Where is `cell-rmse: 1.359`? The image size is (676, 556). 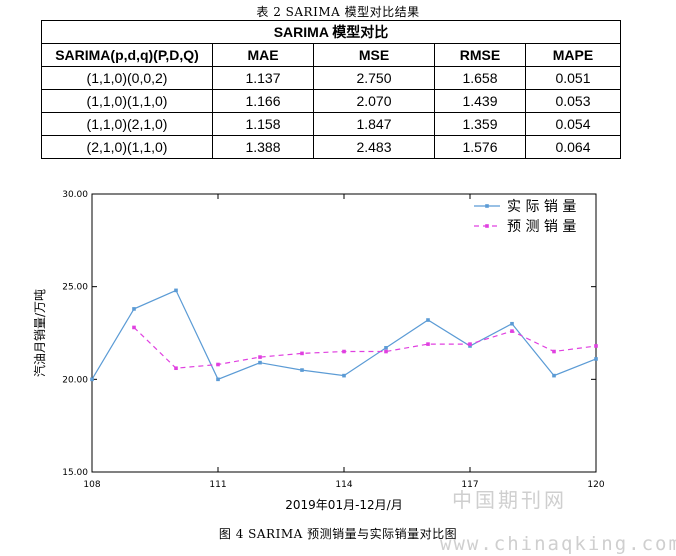 cell-rmse: 1.359 is located at coordinates (480, 124).